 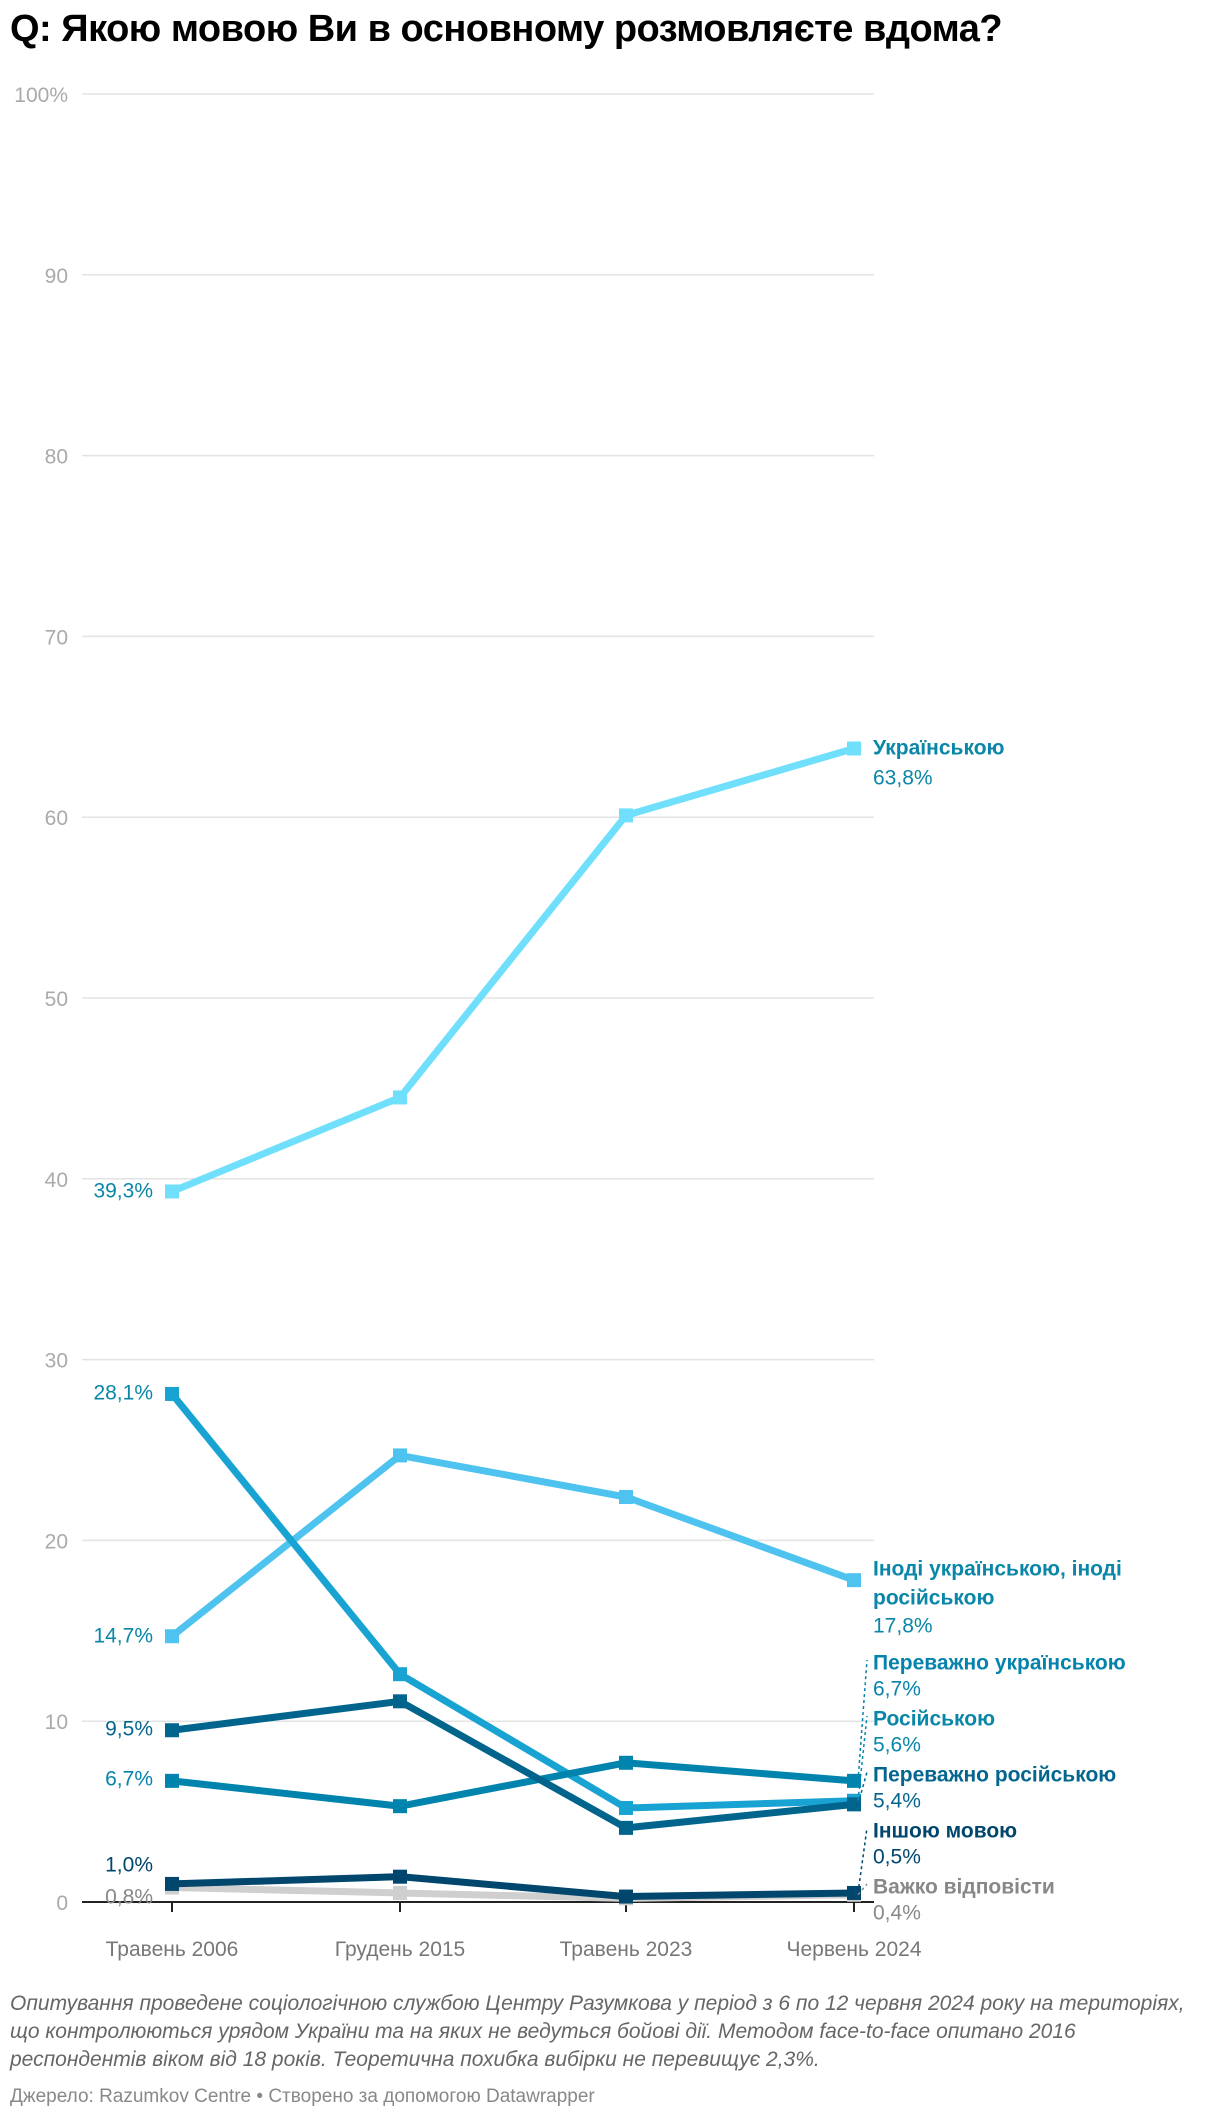 I want to click on y-tick-label: 30, so click(x=56, y=1361).